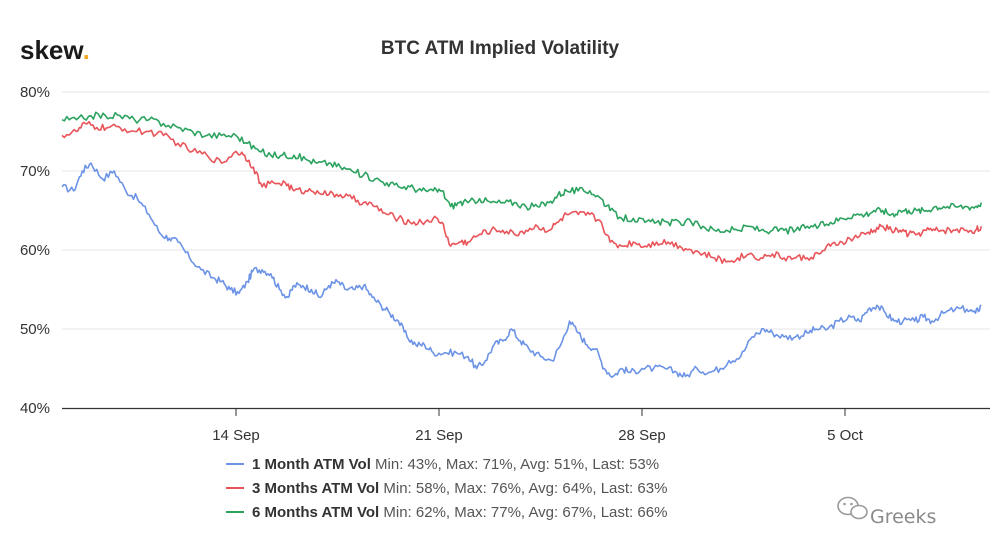 The width and height of the screenshot is (1000, 558). What do you see at coordinates (845, 435) in the screenshot?
I see `x-tick-label: 5 Oct` at bounding box center [845, 435].